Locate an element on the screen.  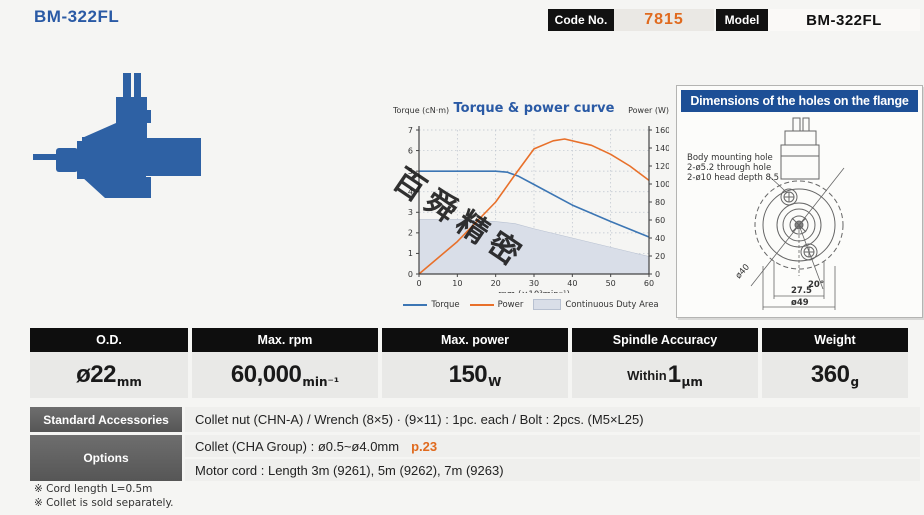
legend-label: Continuous Duty Area is located at coordinates (612, 304).